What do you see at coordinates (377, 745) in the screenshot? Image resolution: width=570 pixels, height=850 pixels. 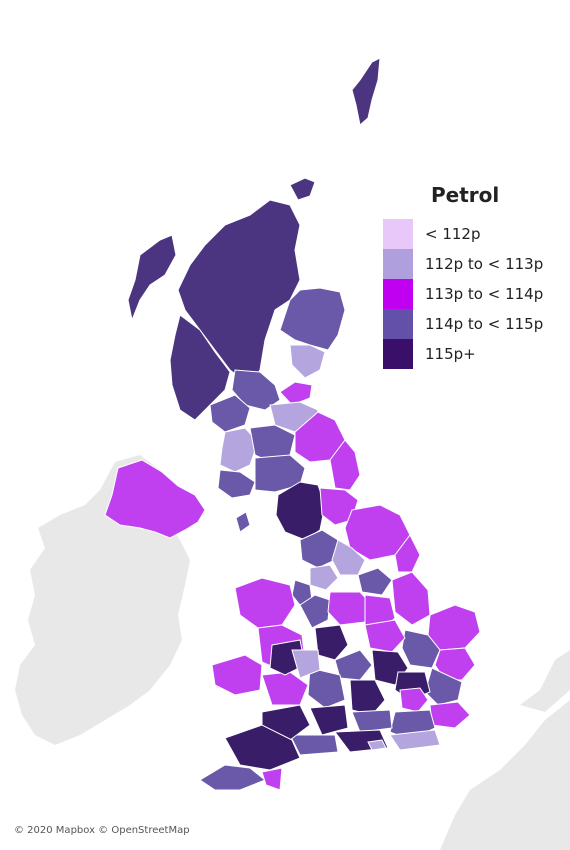 I see `region-isle-of-wight` at bounding box center [377, 745].